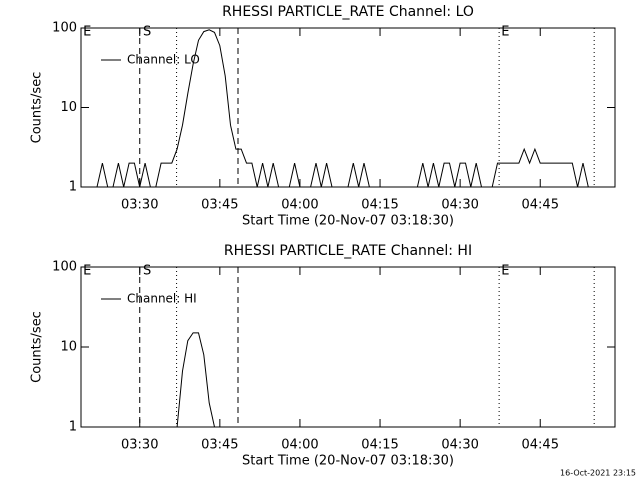  I want to click on footer: 16-Oct-2021 23:15, so click(598, 473).